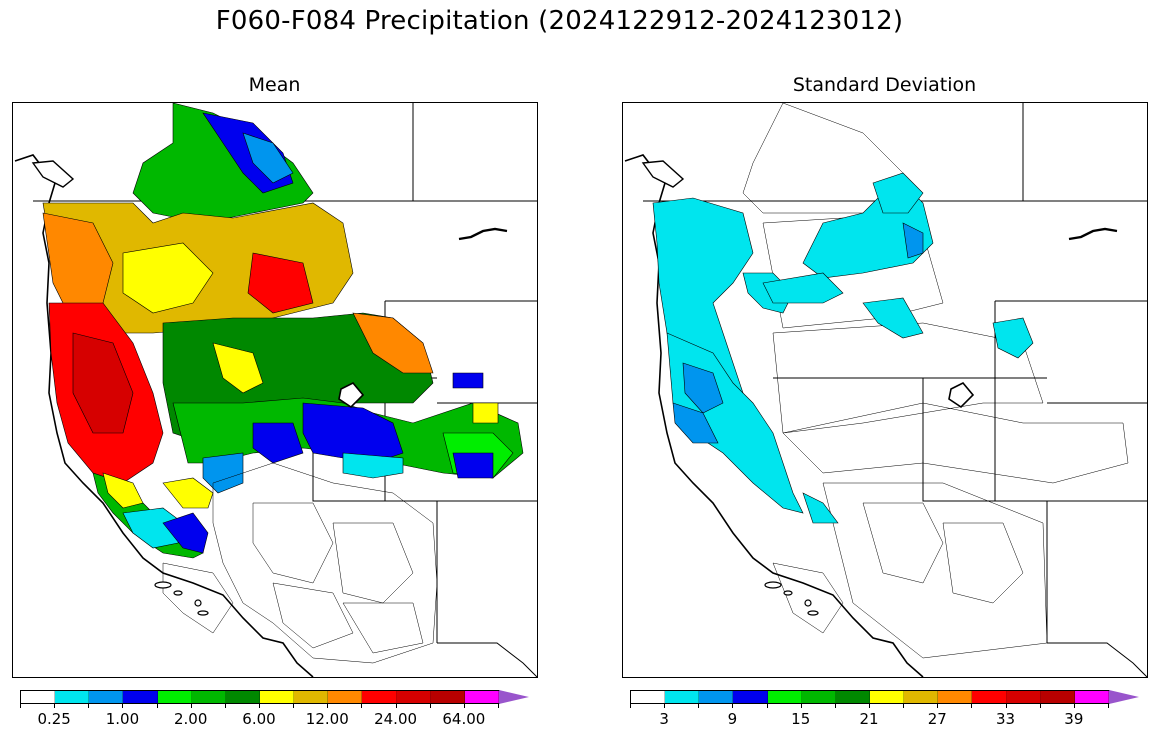 The height and width of the screenshot is (741, 1159). I want to click on stddev-colorbar-extend-arrow, so click(1124, 697).